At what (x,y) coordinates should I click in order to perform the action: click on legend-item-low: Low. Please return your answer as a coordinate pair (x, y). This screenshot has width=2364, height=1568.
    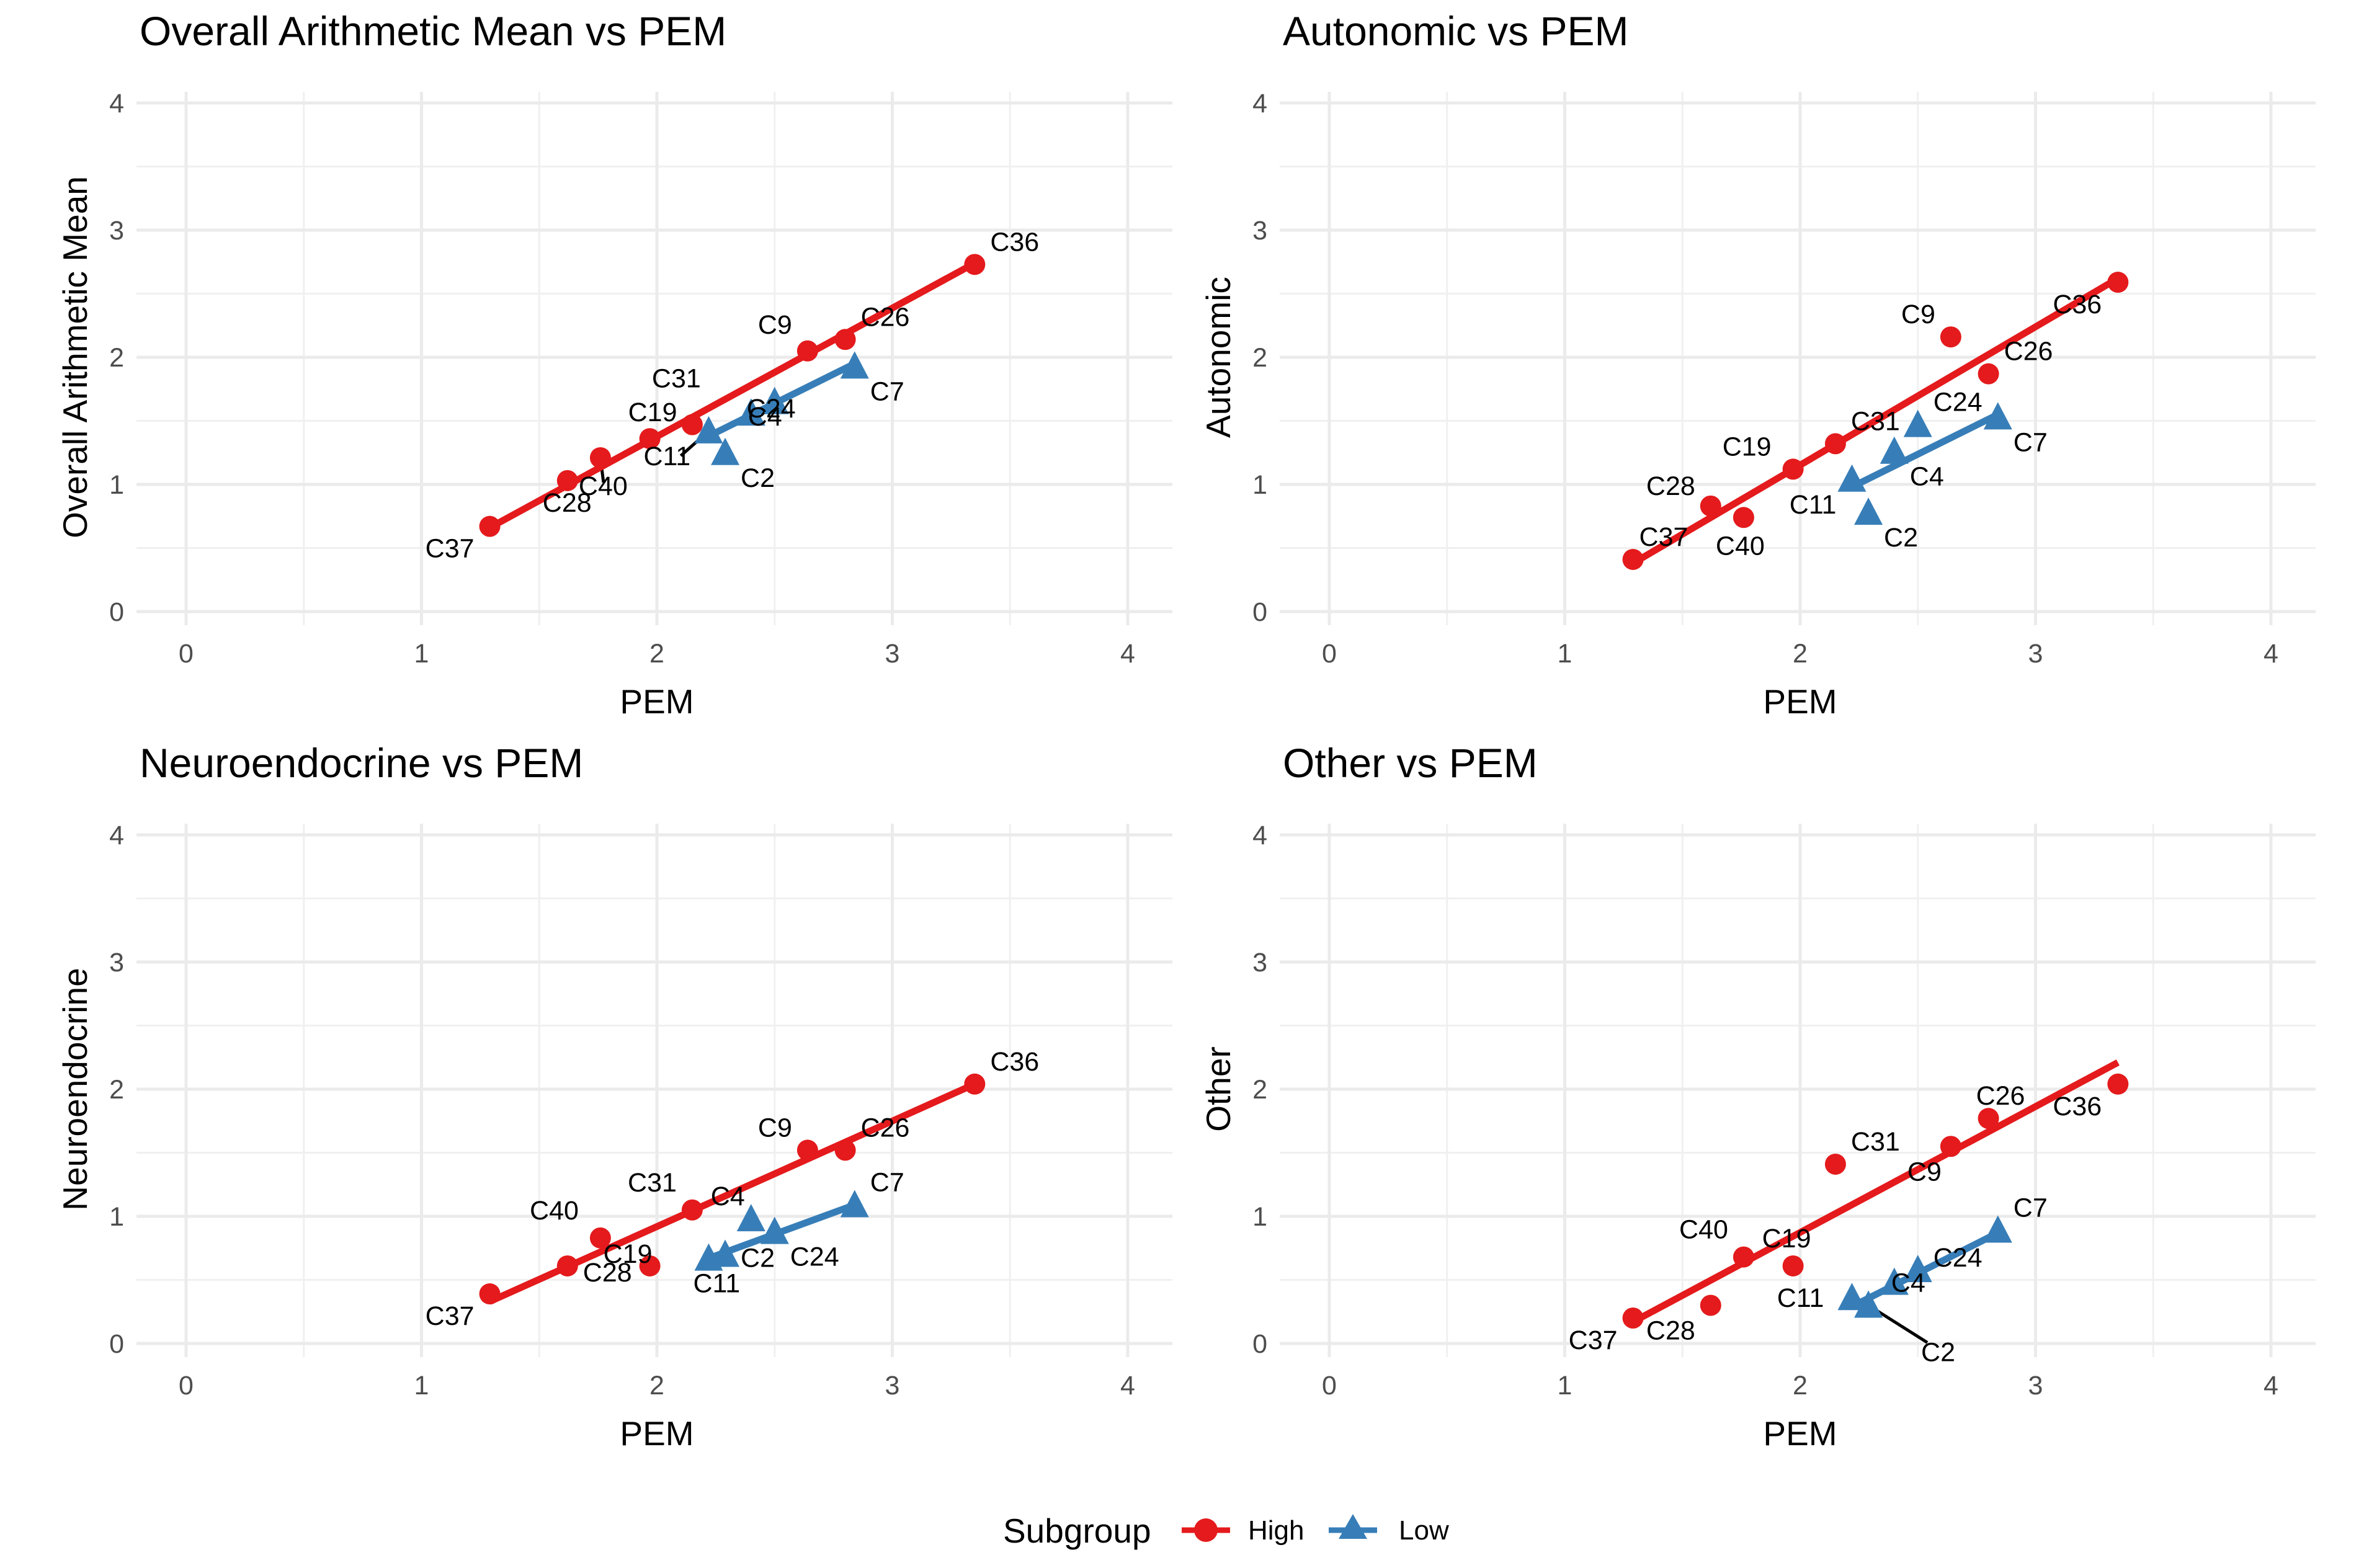
    Looking at the image, I should click on (1389, 1530).